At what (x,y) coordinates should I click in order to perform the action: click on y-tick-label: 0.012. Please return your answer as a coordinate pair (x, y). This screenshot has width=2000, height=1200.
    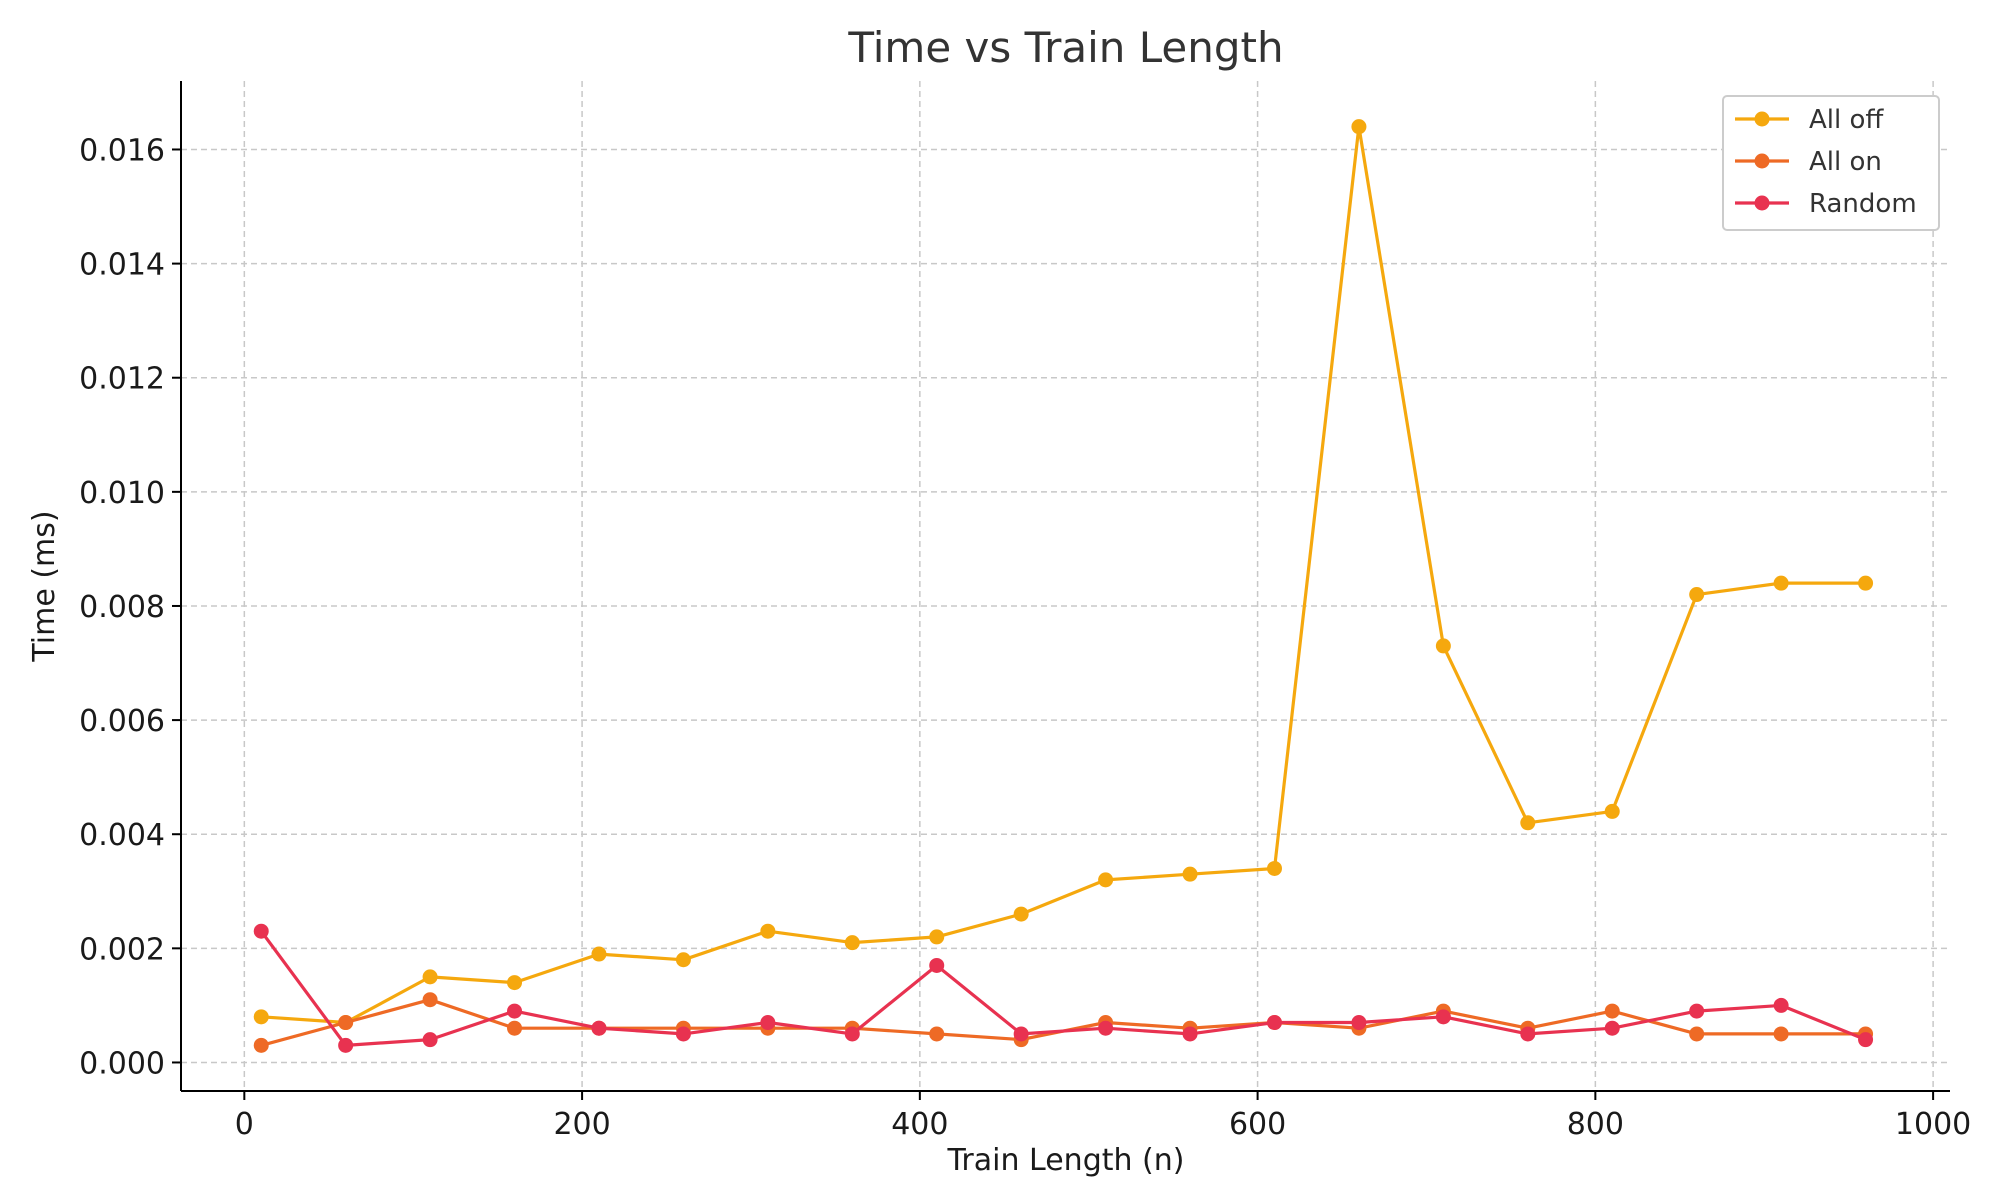
    Looking at the image, I should click on (122, 379).